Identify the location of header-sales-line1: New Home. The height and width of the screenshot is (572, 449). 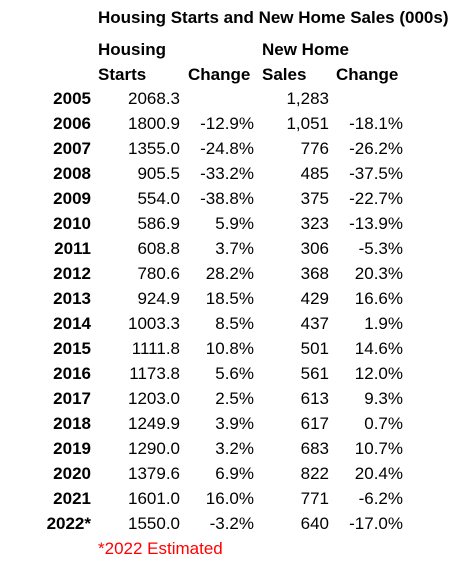
(305, 49).